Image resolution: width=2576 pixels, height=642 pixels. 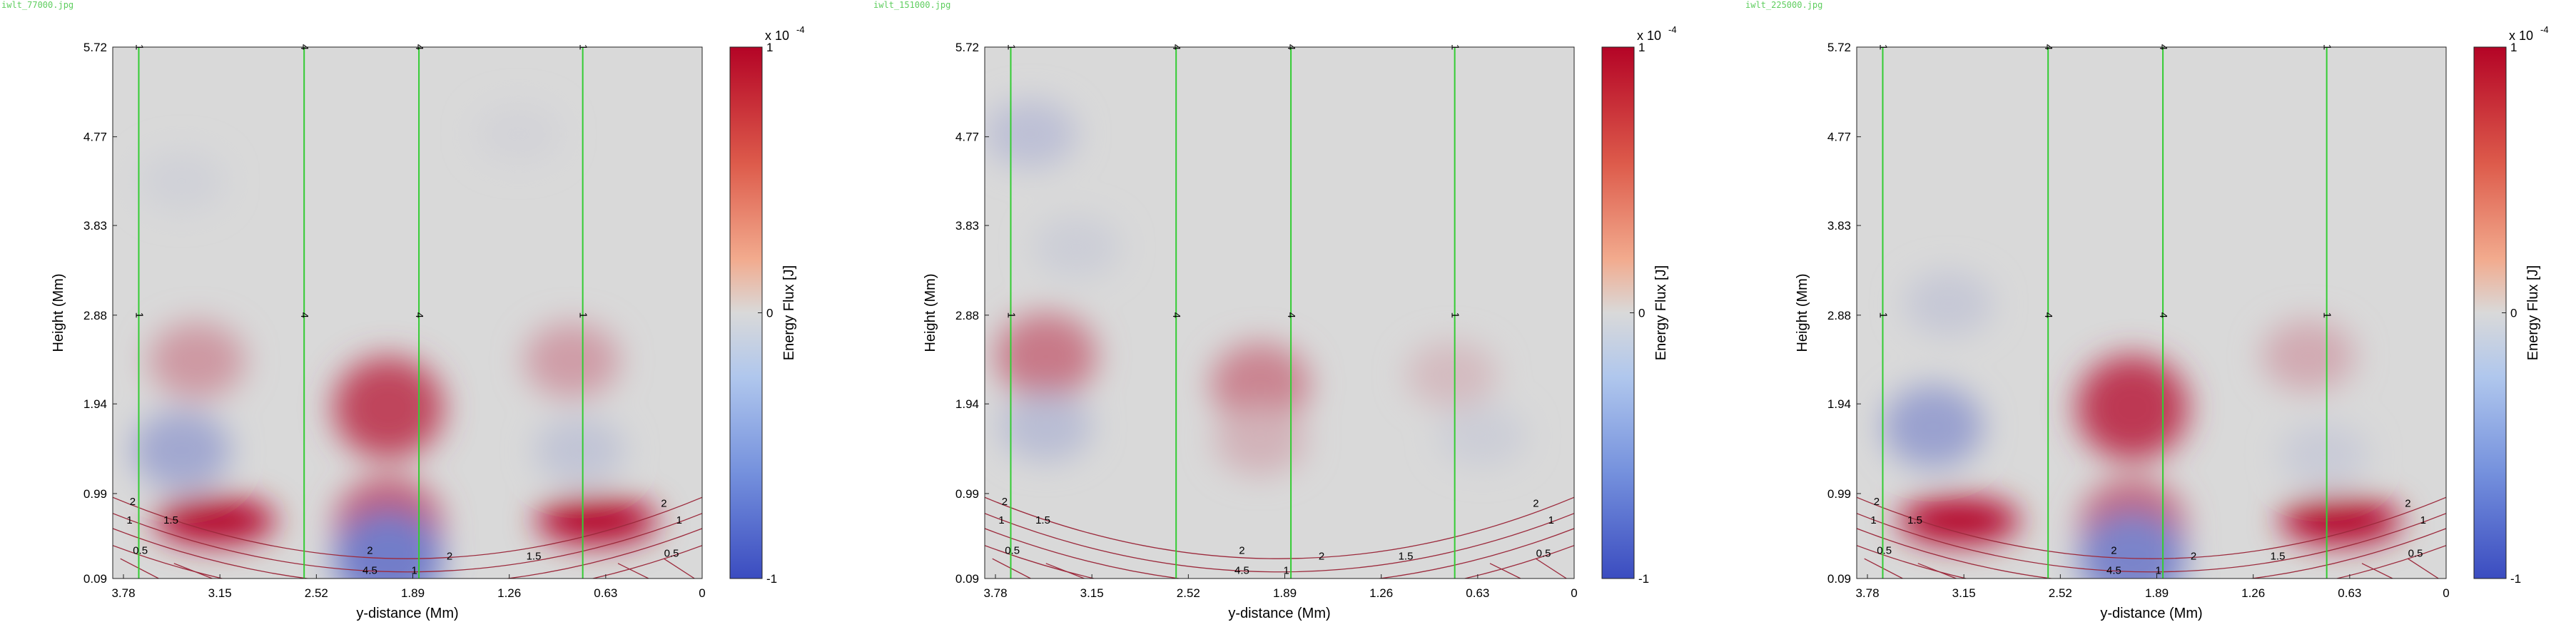 What do you see at coordinates (967, 315) in the screenshot?
I see `y-tick-label: 2.88` at bounding box center [967, 315].